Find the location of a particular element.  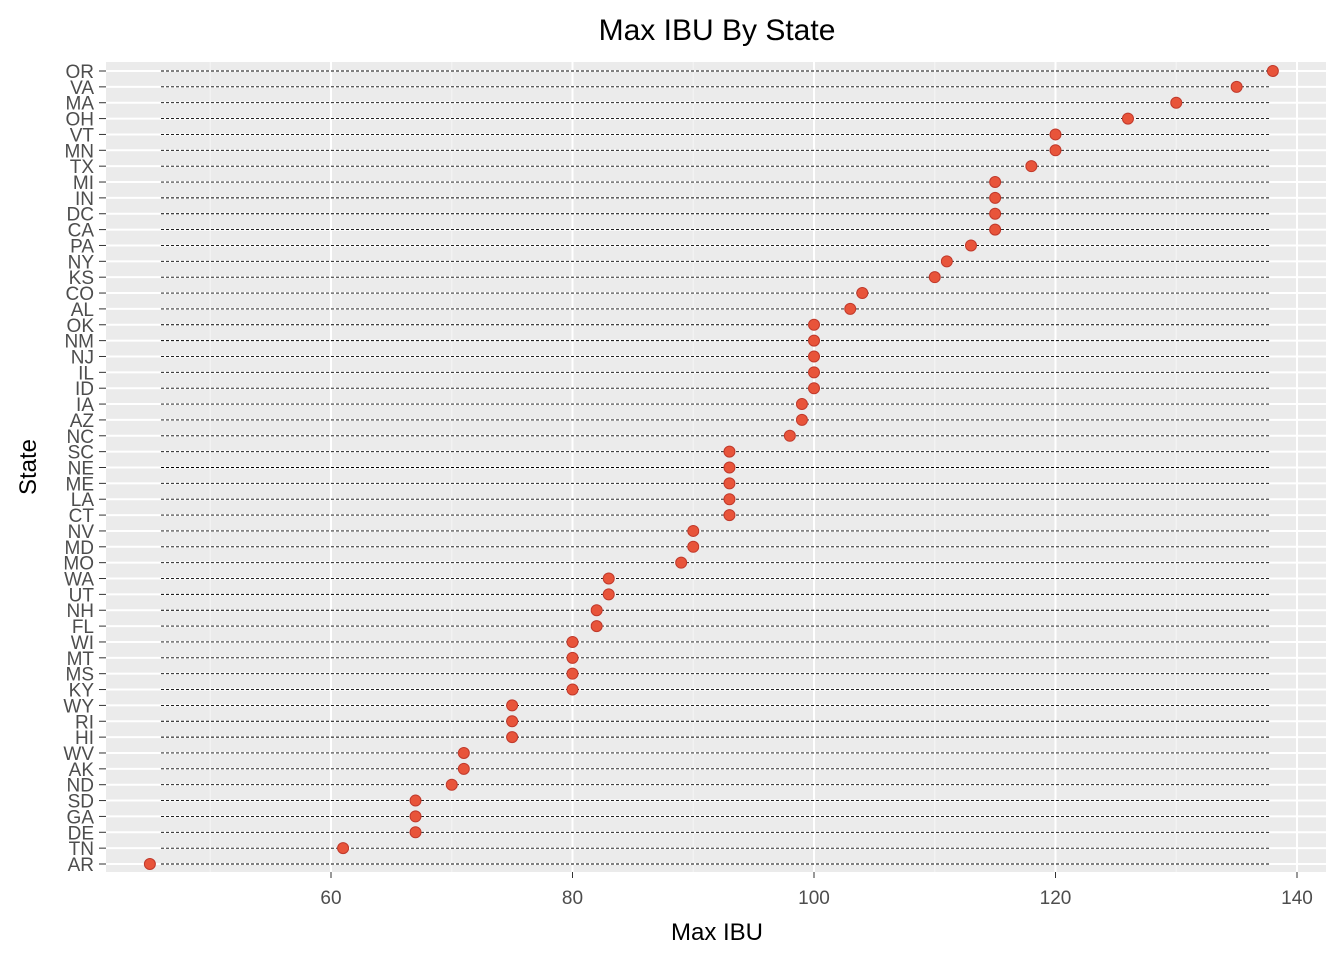

y-tick-label: TX is located at coordinates (82, 167).